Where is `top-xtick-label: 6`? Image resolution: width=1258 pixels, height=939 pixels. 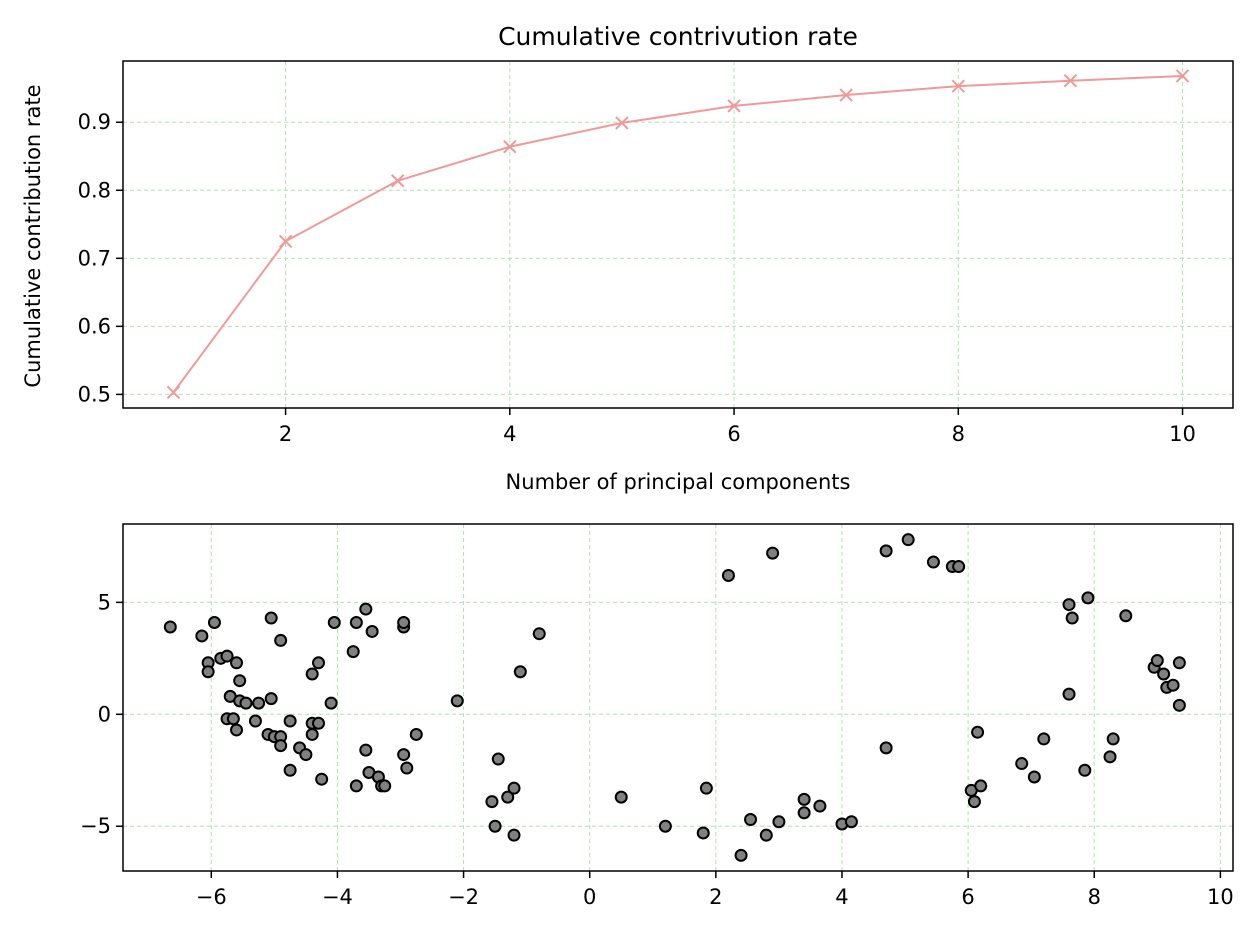
top-xtick-label: 6 is located at coordinates (733, 434).